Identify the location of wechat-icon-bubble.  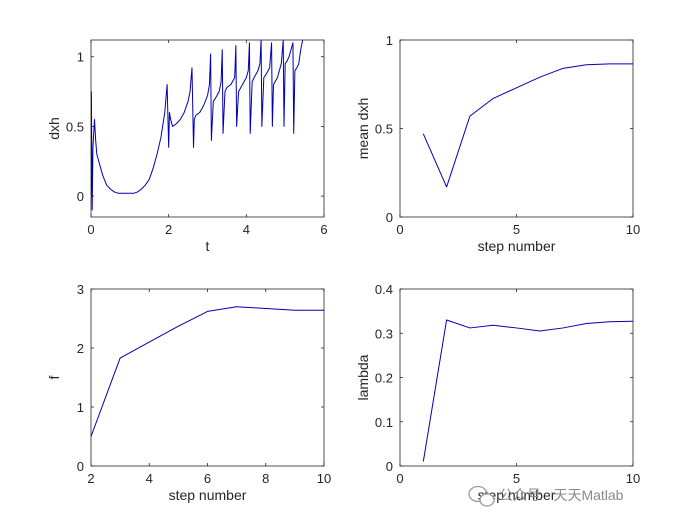
(487, 500).